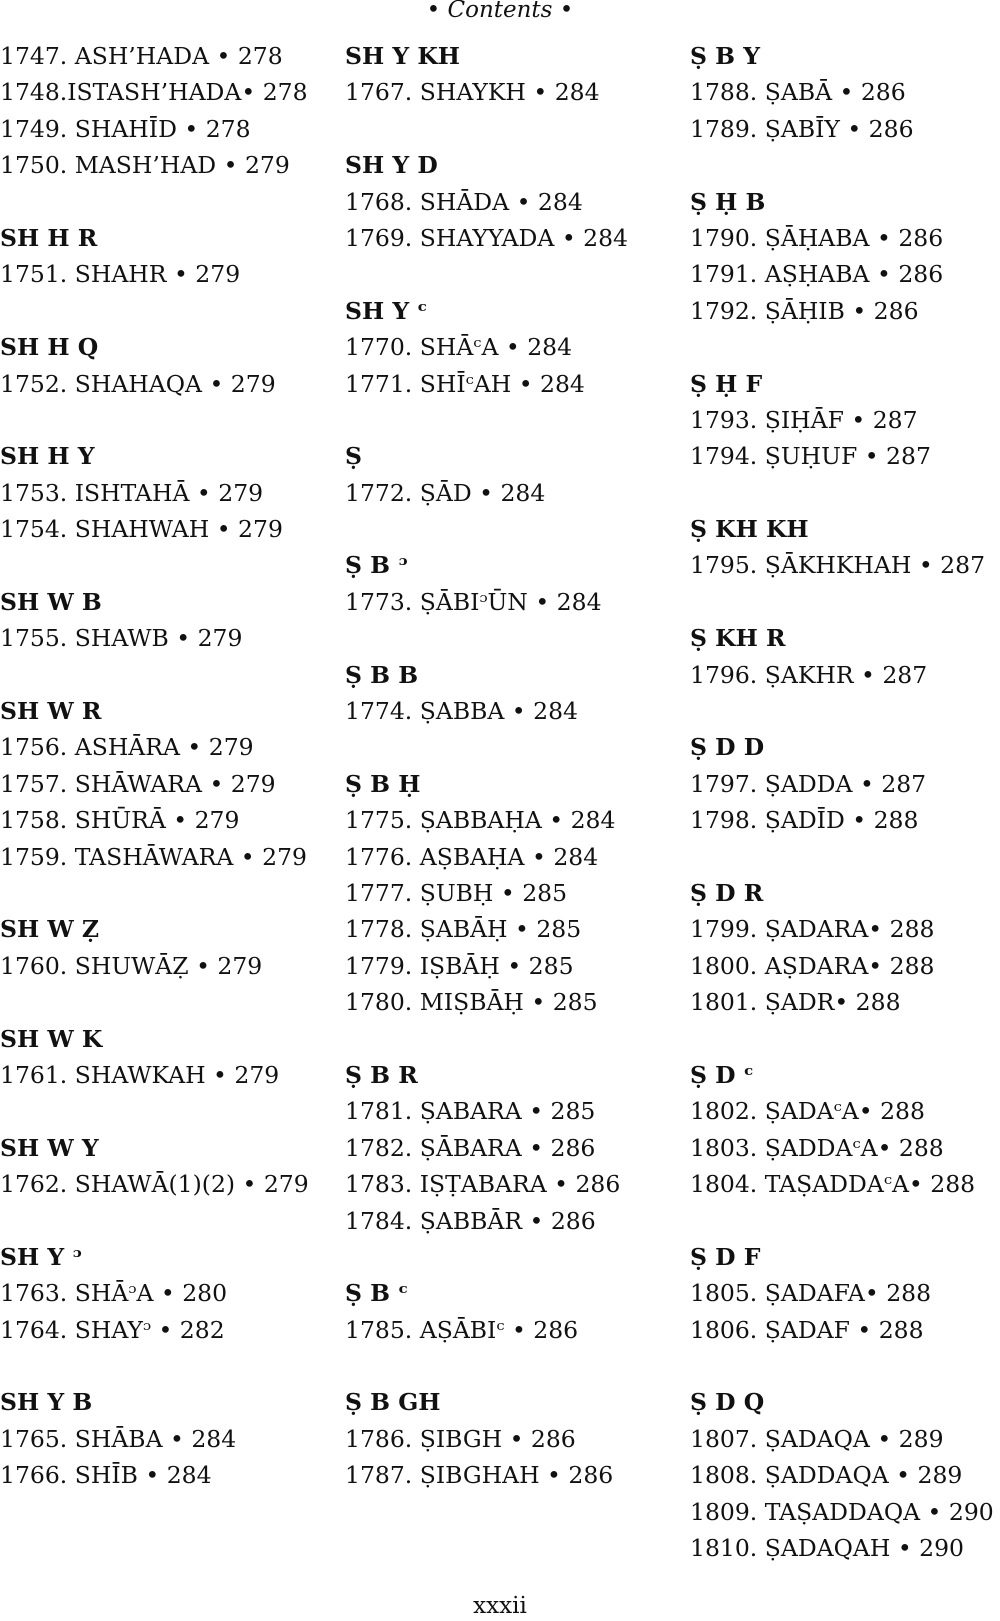  Describe the element at coordinates (141, 56) in the screenshot. I see `contents-entry: 1747. ASH’HADA • 278` at that location.